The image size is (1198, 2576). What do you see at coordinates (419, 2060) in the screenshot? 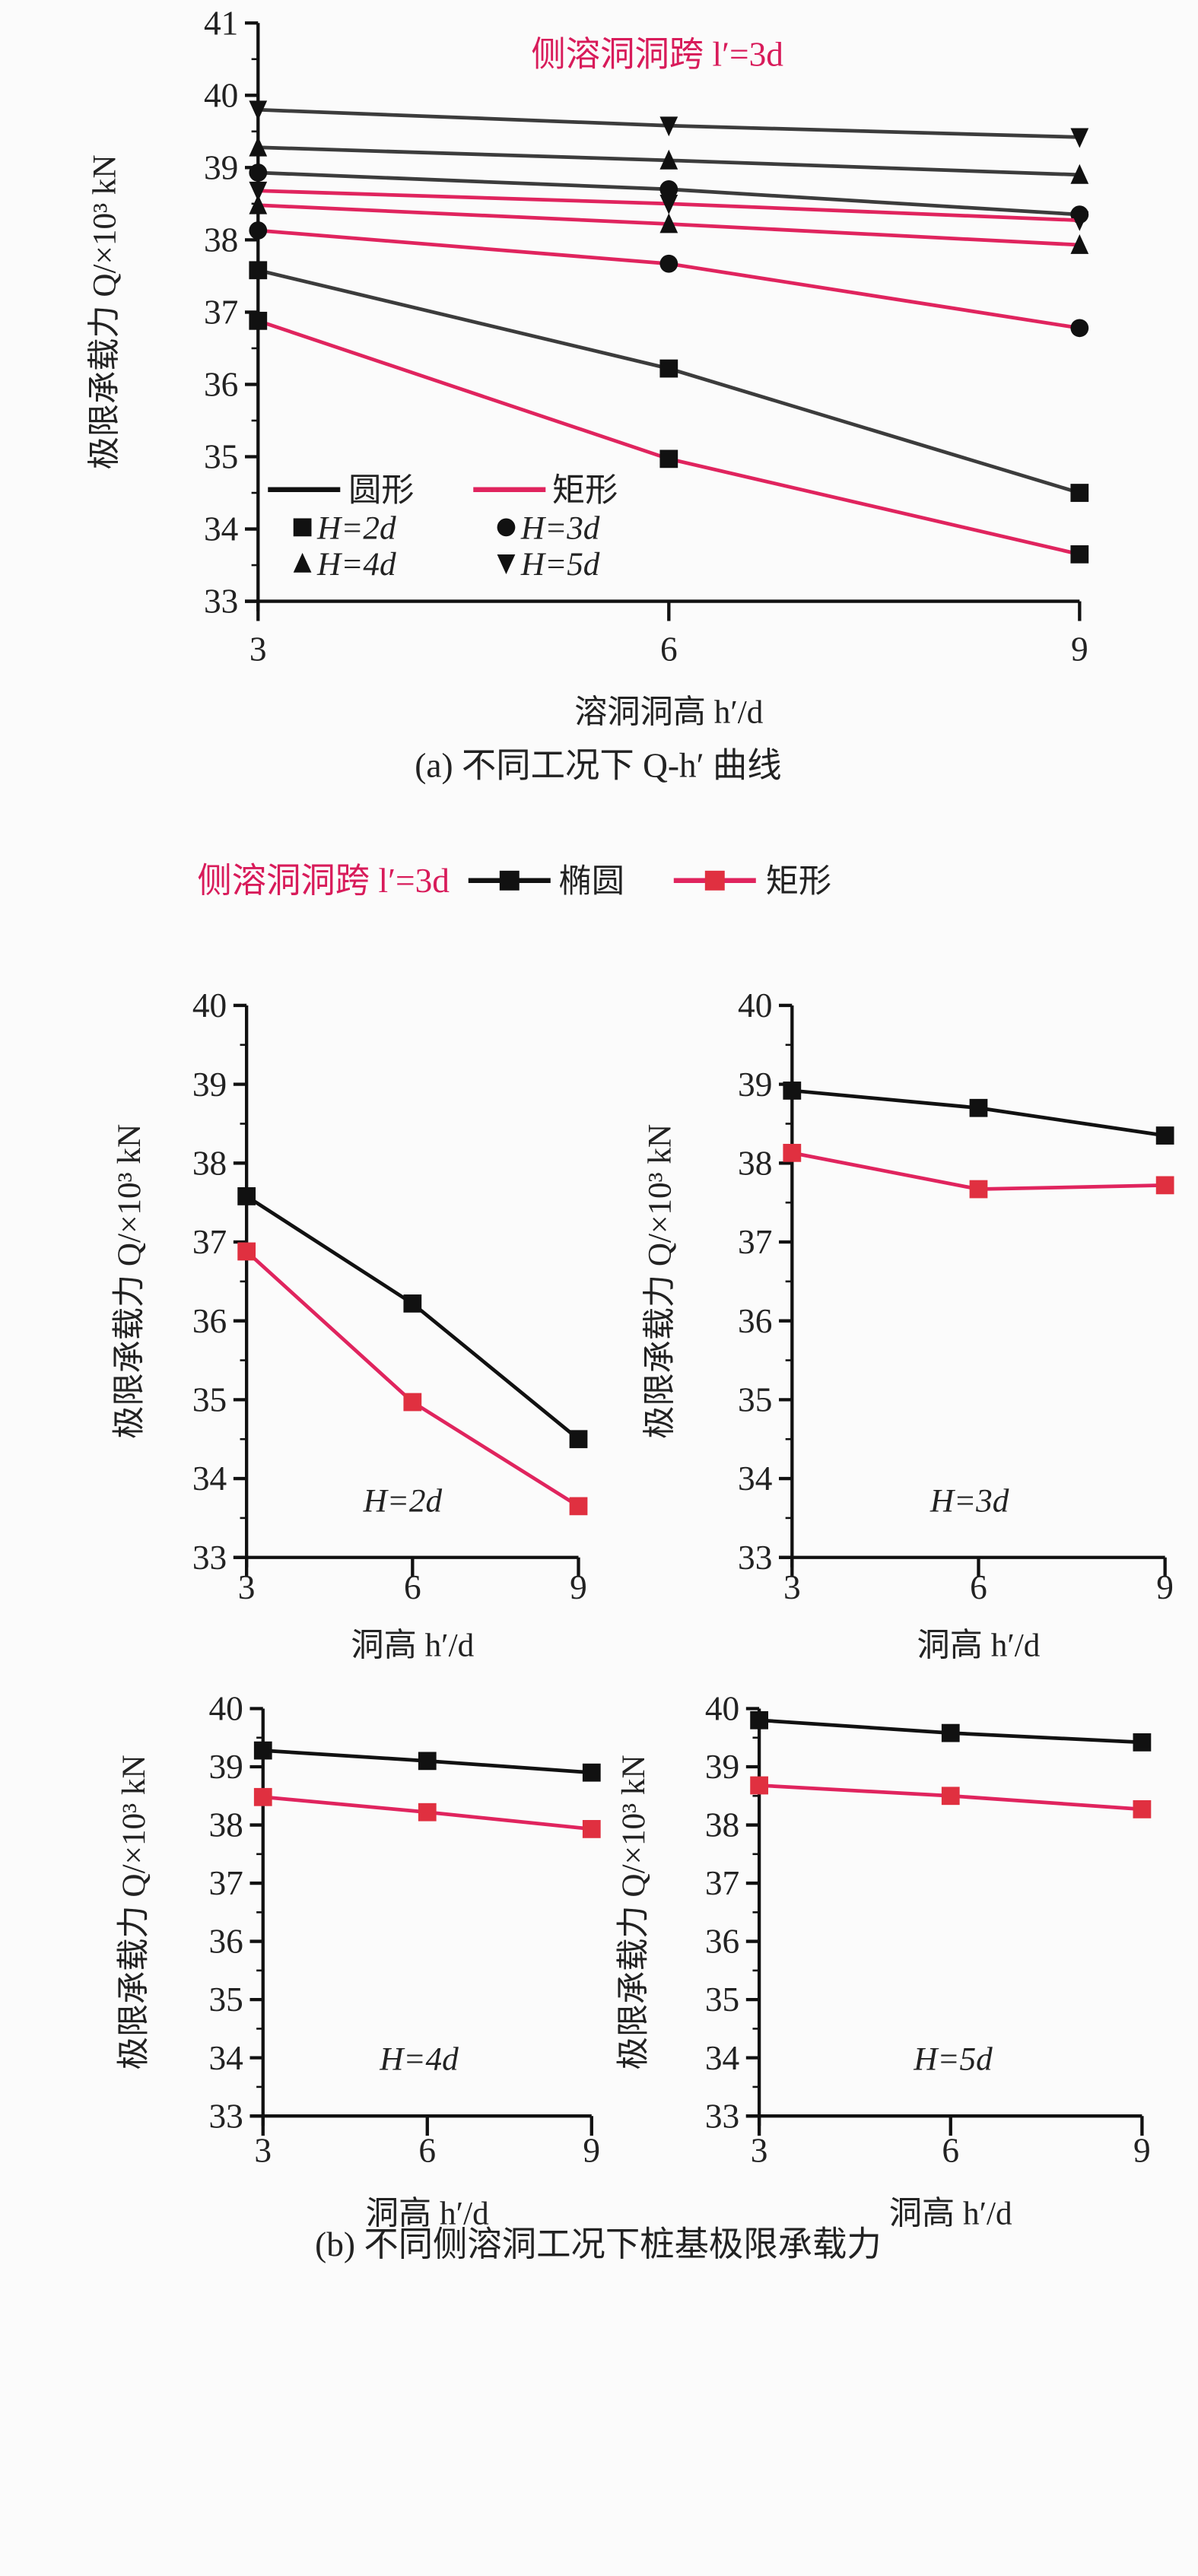
I see `subplot-annotation: H=4d` at bounding box center [419, 2060].